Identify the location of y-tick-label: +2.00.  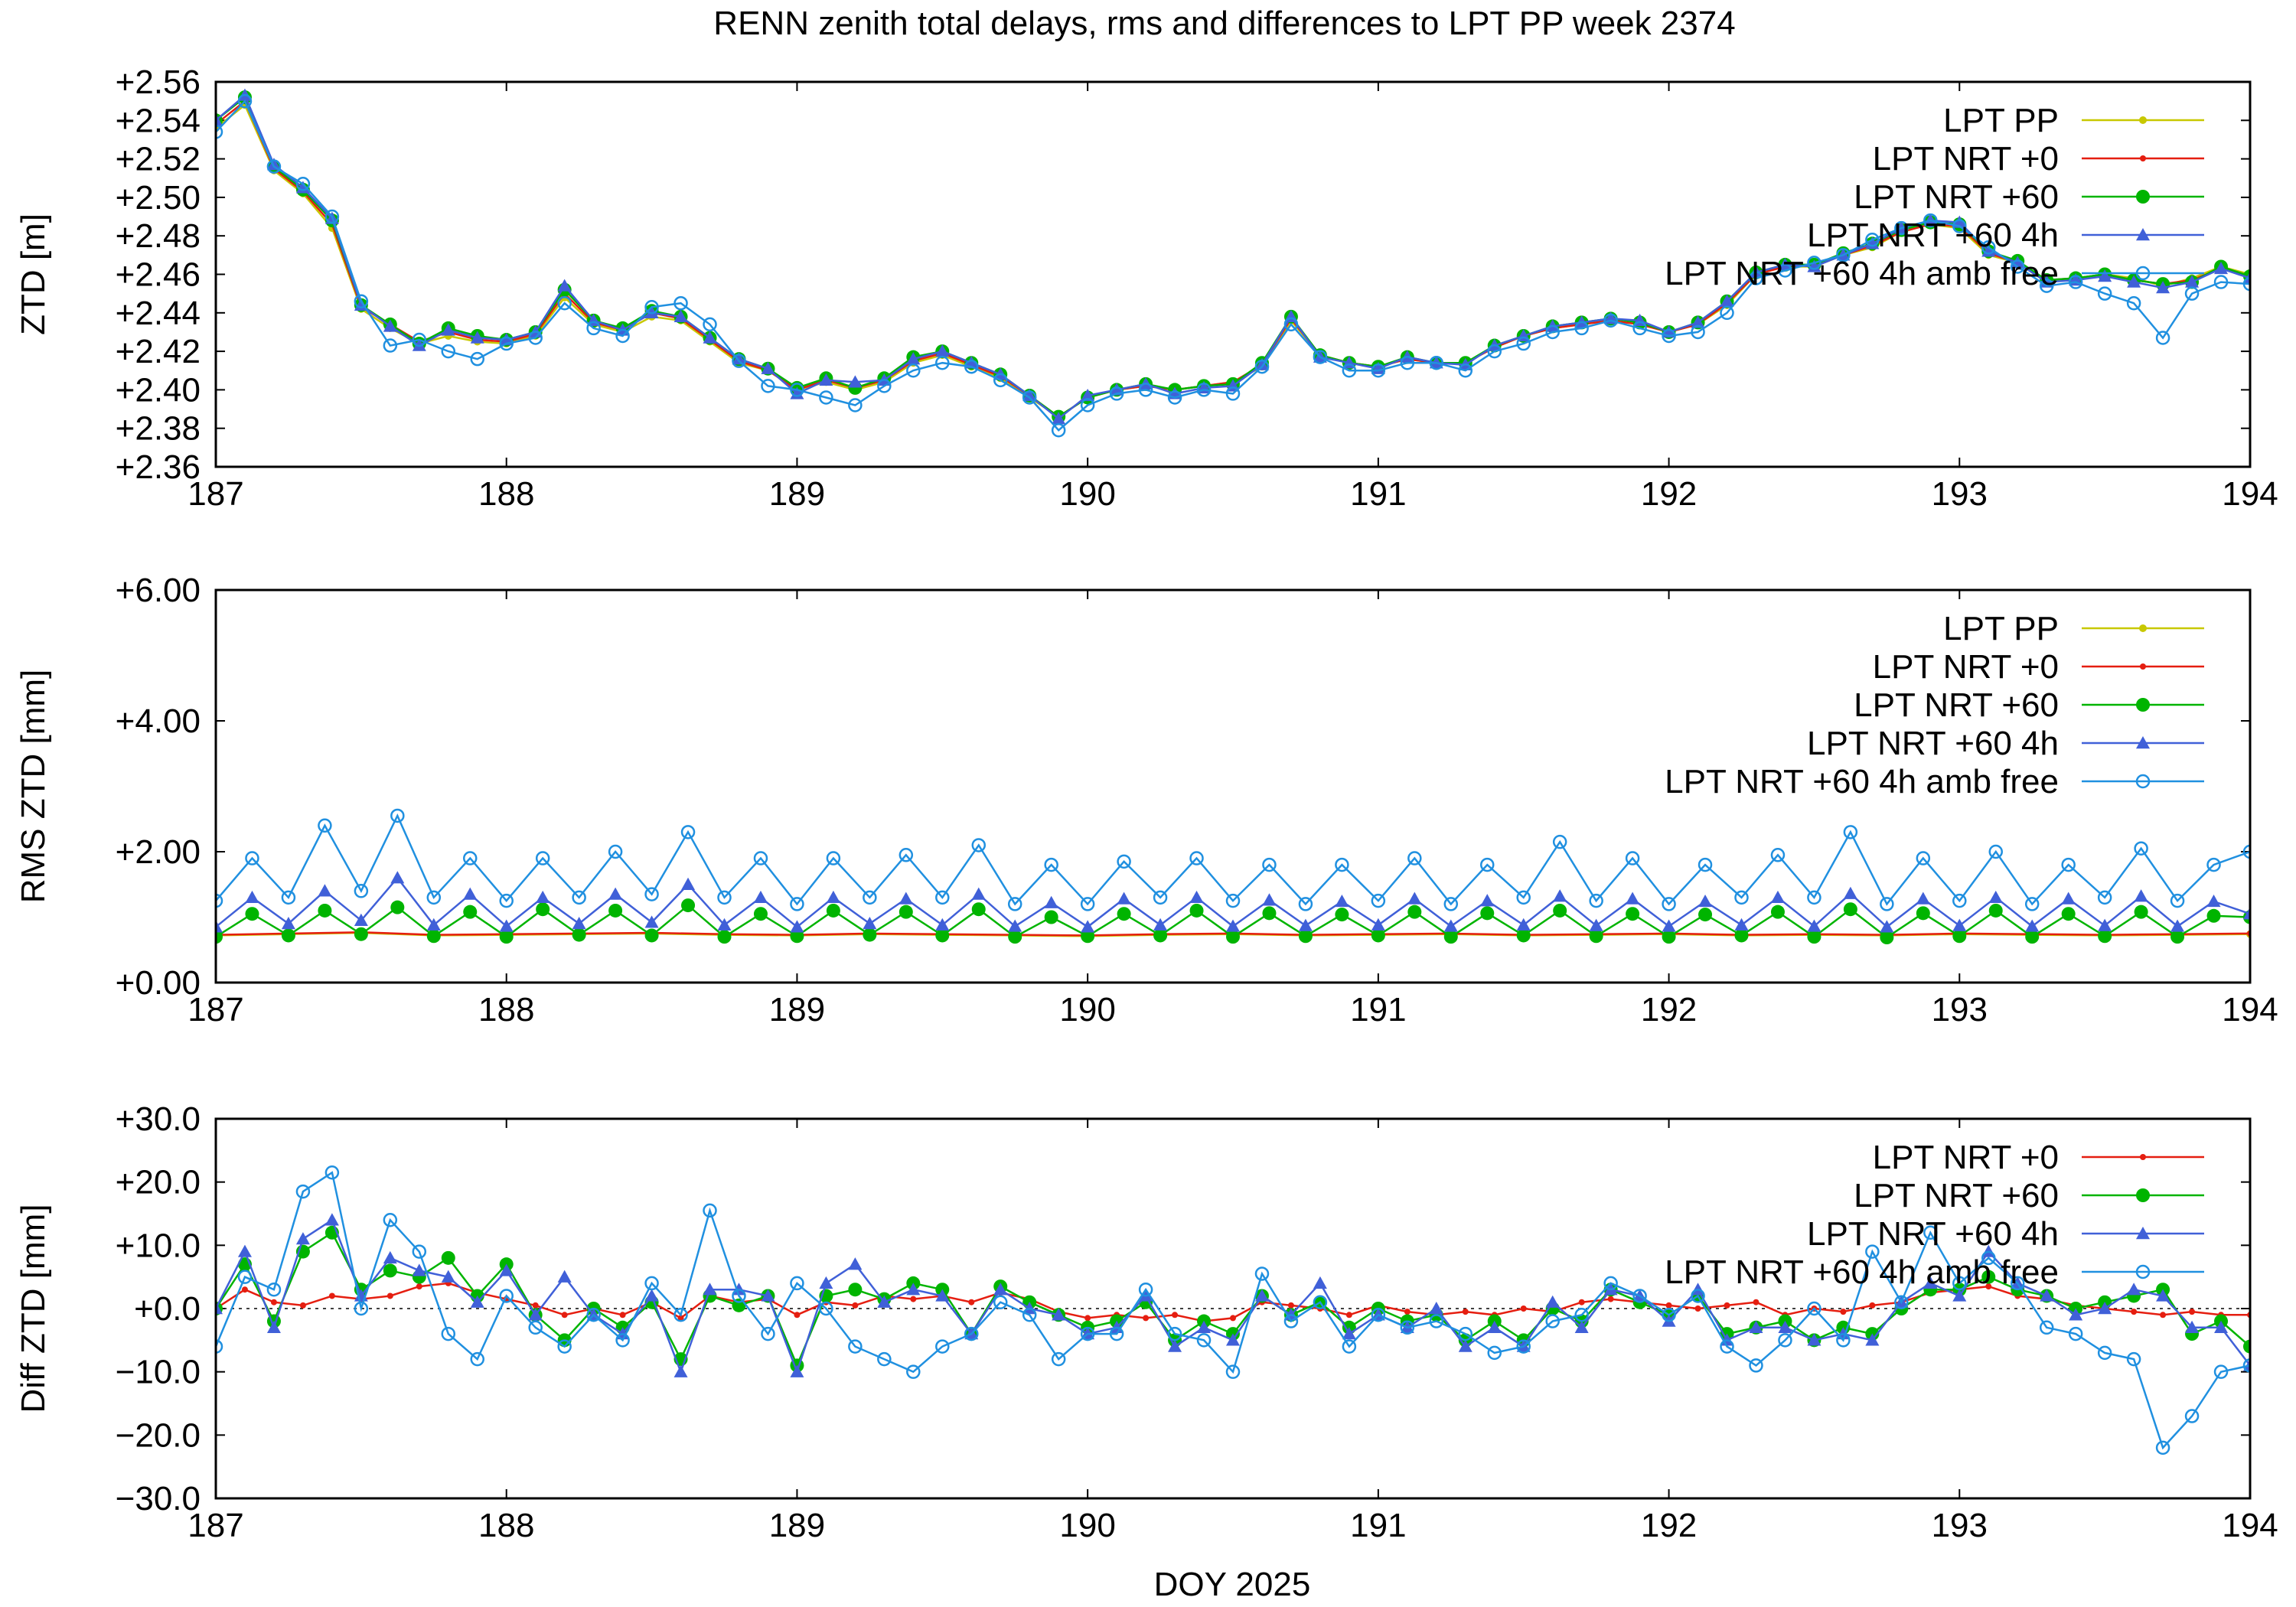
(158, 852).